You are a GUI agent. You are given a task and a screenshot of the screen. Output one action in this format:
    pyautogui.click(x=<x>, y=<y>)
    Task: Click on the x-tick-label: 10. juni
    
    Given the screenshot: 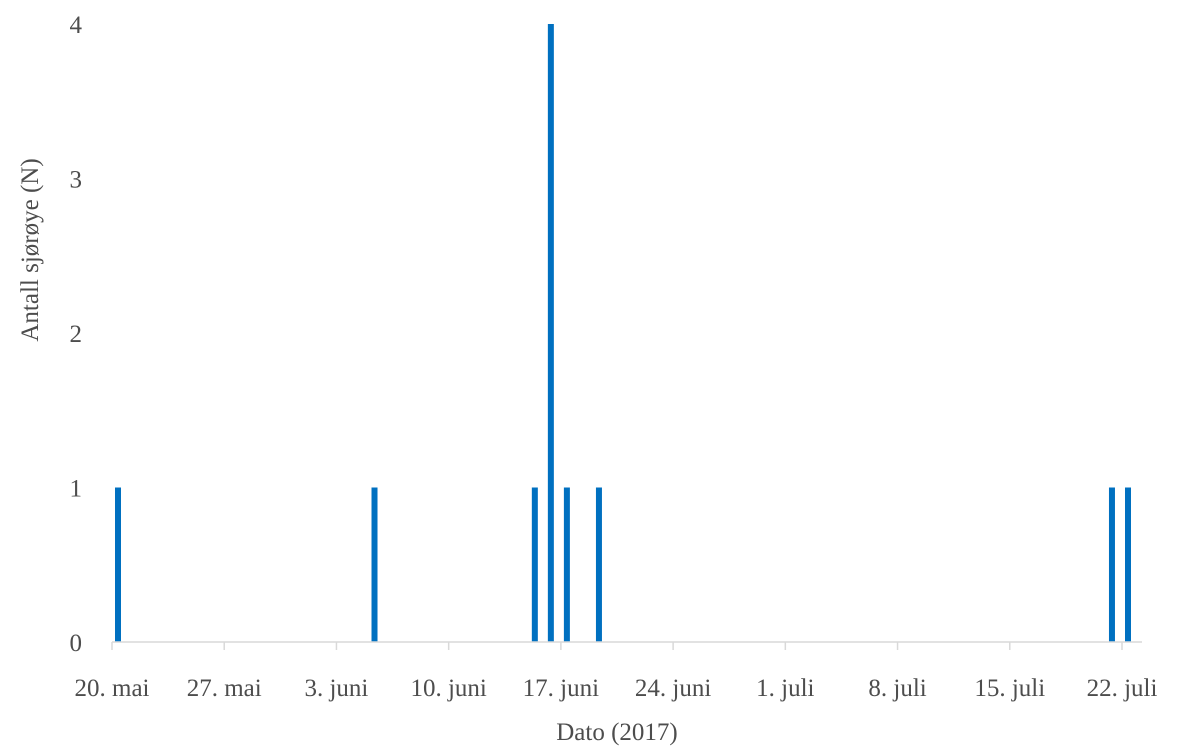 What is the action you would take?
    pyautogui.click(x=448, y=688)
    